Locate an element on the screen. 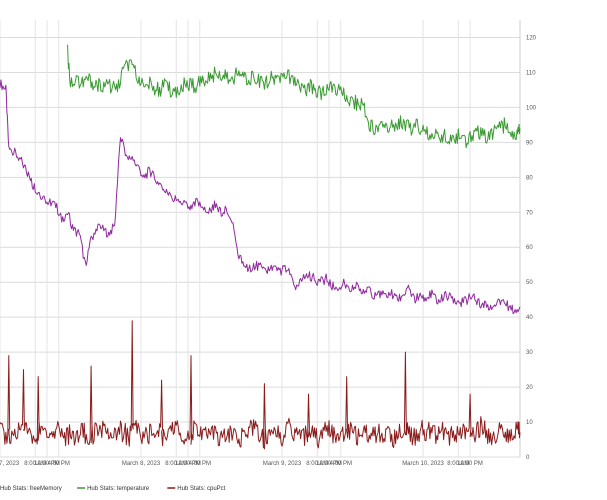 This screenshot has height=500, width=607. legend-item: Hub Stats: temperature is located at coordinates (113, 489).